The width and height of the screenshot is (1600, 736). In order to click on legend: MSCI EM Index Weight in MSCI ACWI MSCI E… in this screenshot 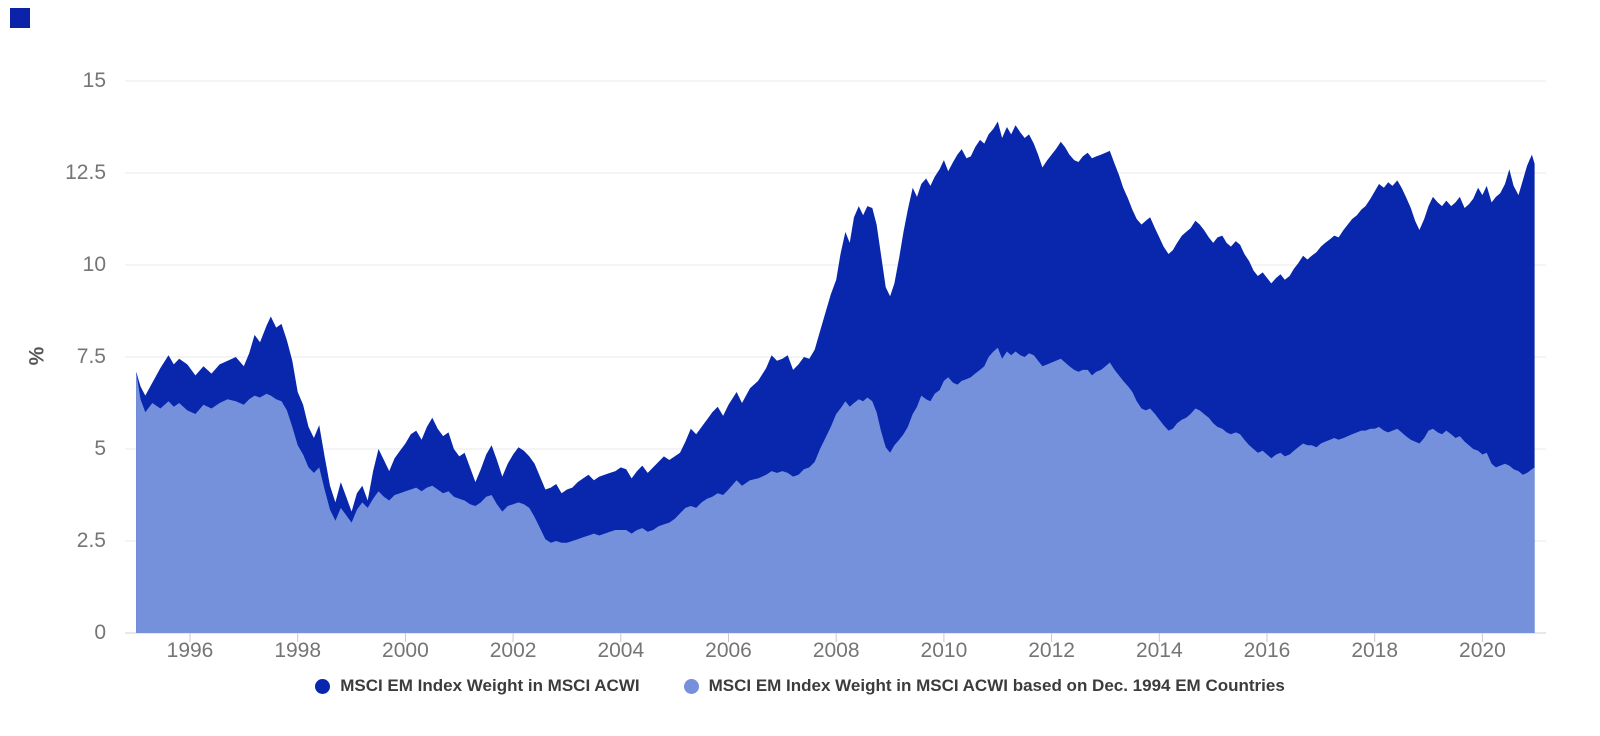, I will do `click(800, 686)`.